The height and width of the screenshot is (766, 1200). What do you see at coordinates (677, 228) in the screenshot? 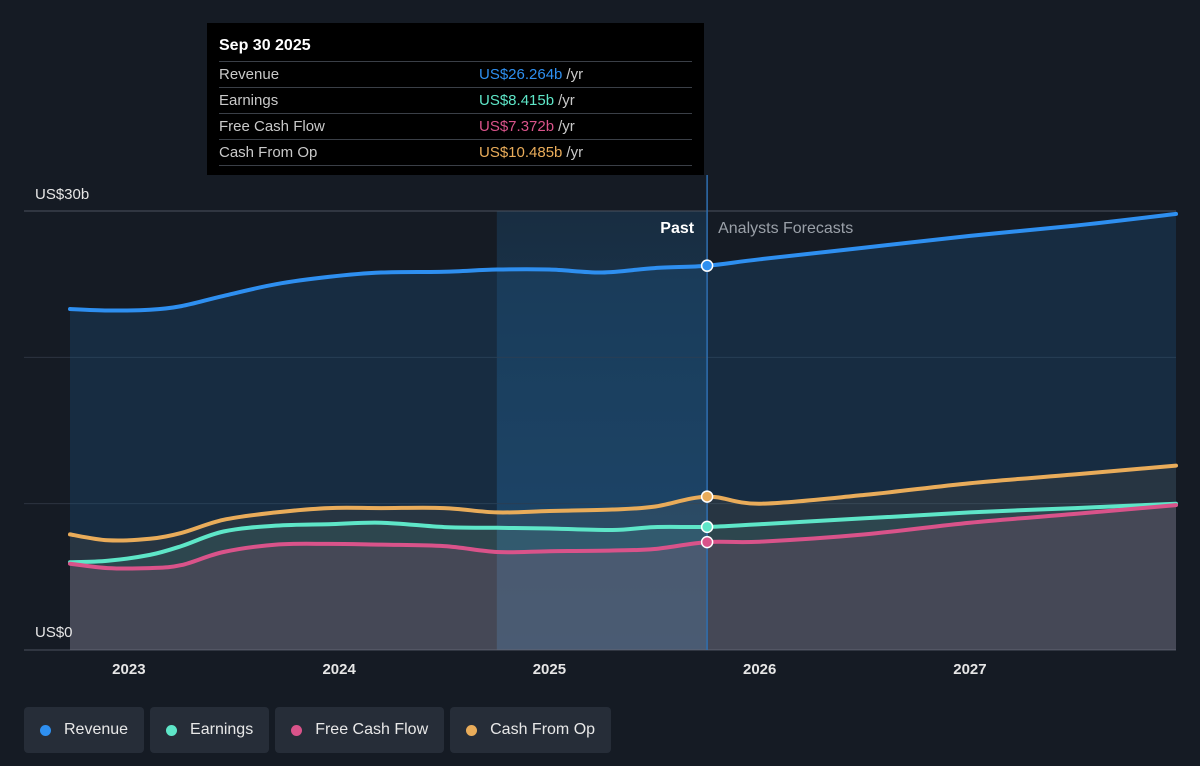
I see `past-label: Past` at bounding box center [677, 228].